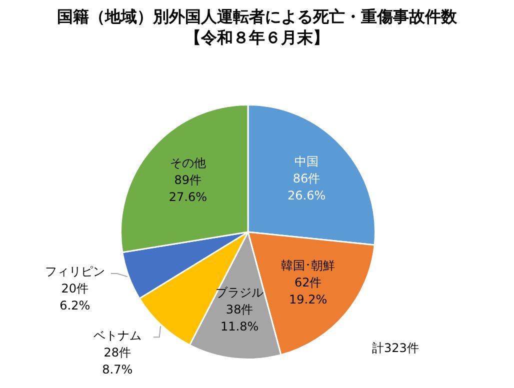  I want to click on chart-title: 国籍（地域）別外国人運転者による死亡・重傷事故件数, so click(257, 16).